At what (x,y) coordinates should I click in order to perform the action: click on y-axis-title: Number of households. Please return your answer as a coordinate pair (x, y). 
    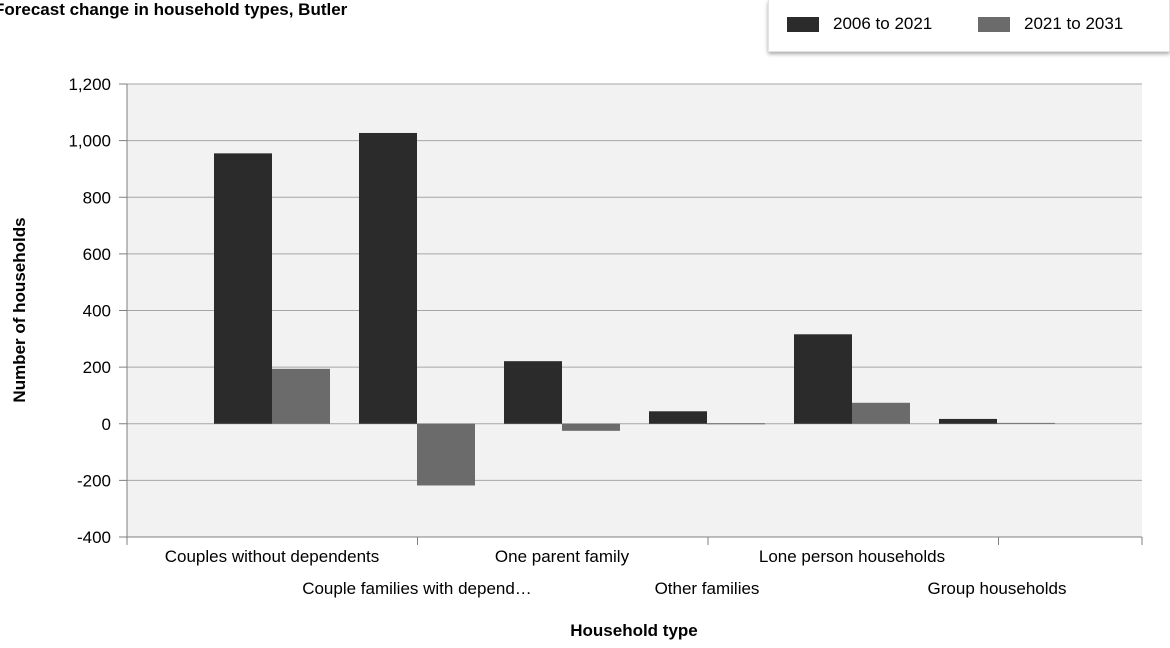
    Looking at the image, I should click on (19, 309).